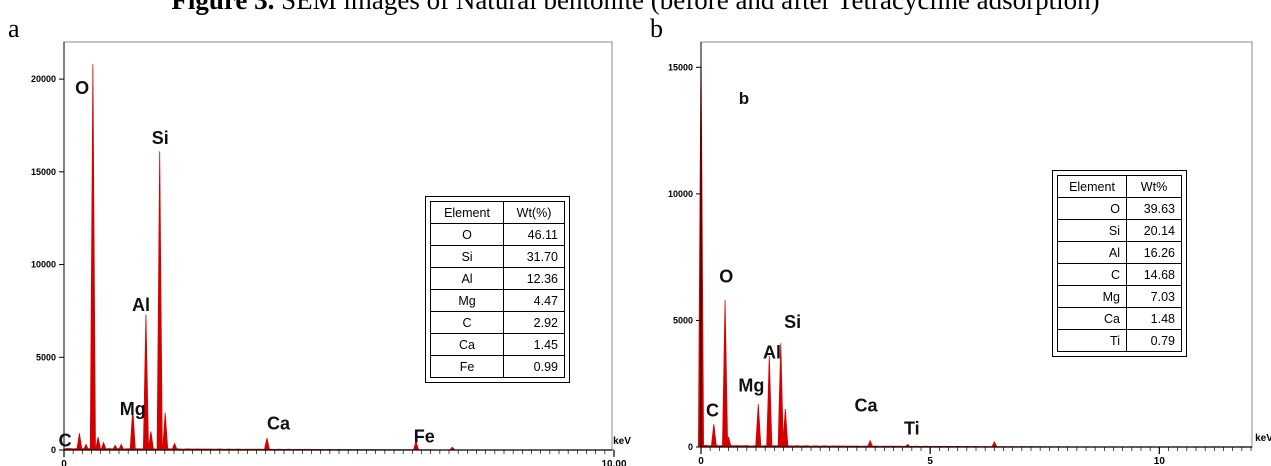 This screenshot has height=466, width=1271. I want to click on table-row: Ca 1.48, so click(1120, 319).